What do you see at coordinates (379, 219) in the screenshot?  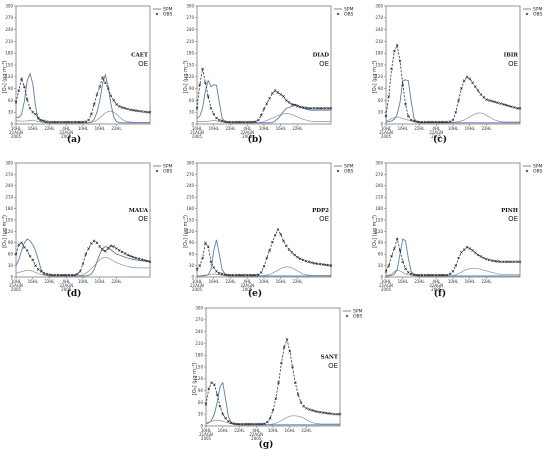 I see `y-tick-label: 150` at bounding box center [379, 219].